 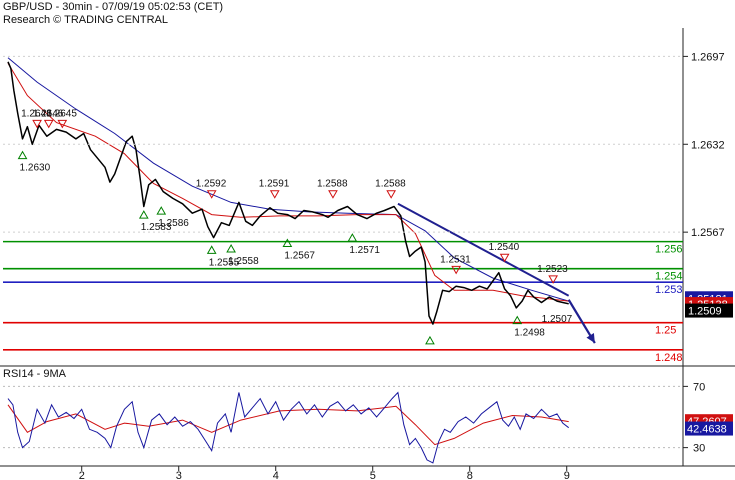 I want to click on swing-low-label: 1.2498, so click(x=529, y=333).